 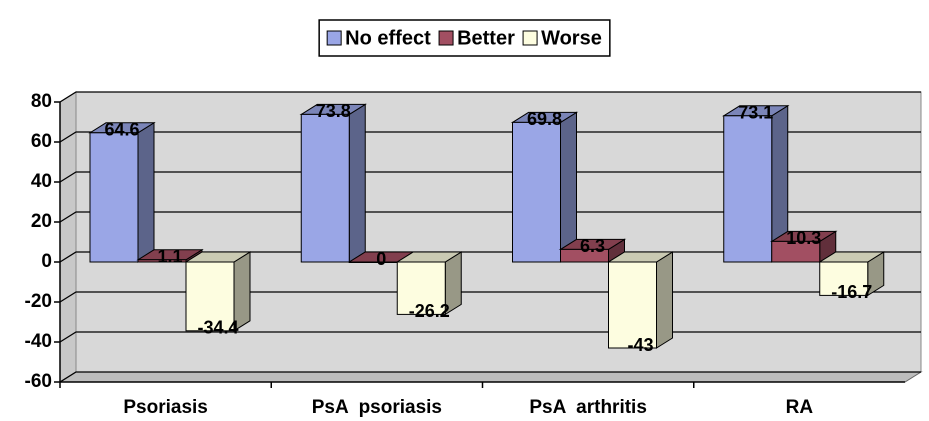 What do you see at coordinates (640, 345) in the screenshot?
I see `data-label: -43` at bounding box center [640, 345].